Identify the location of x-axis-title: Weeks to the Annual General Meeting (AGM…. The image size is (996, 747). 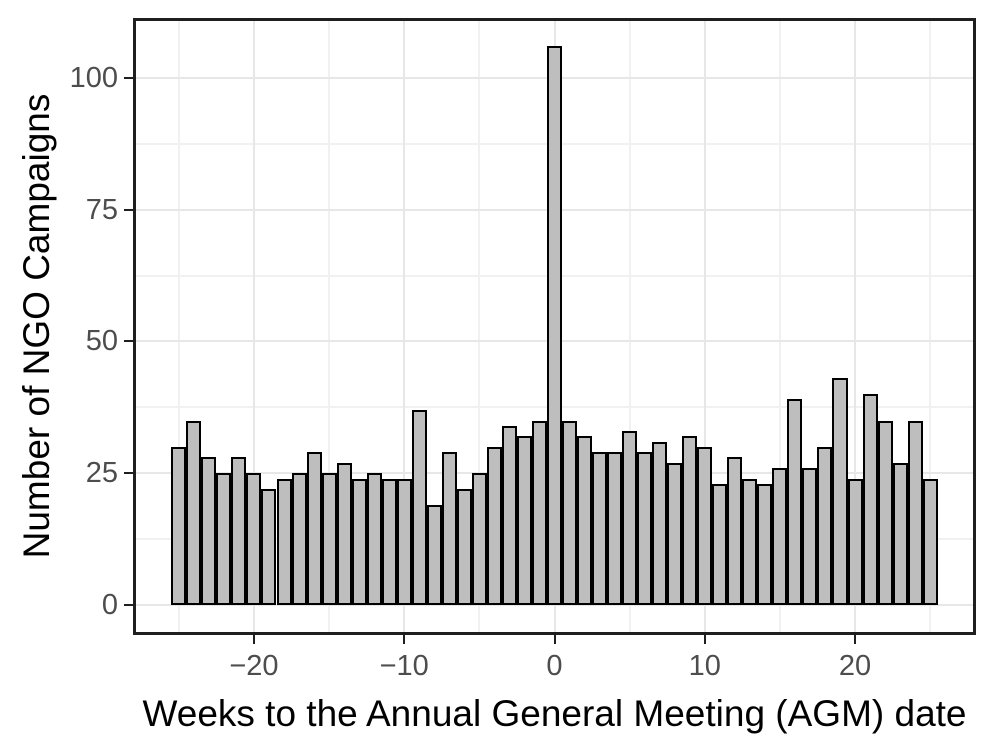
(554, 713).